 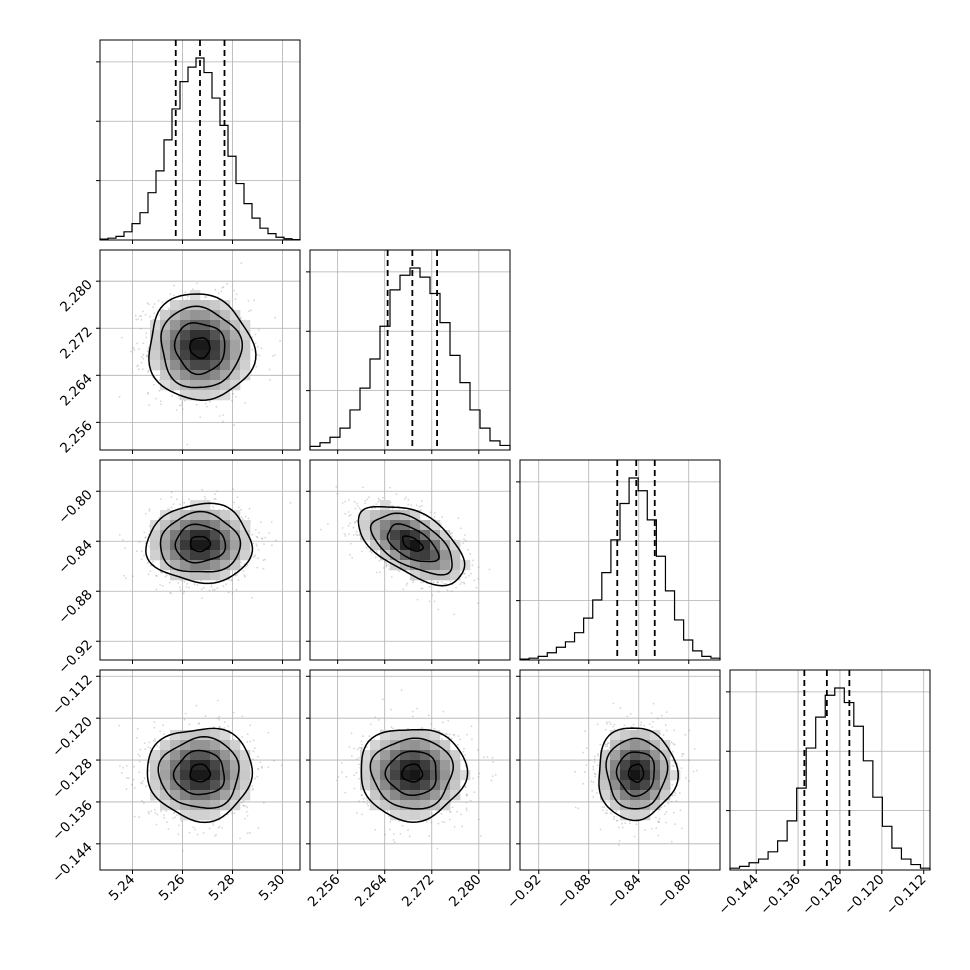 What do you see at coordinates (410, 350) in the screenshot?
I see `hist-frame` at bounding box center [410, 350].